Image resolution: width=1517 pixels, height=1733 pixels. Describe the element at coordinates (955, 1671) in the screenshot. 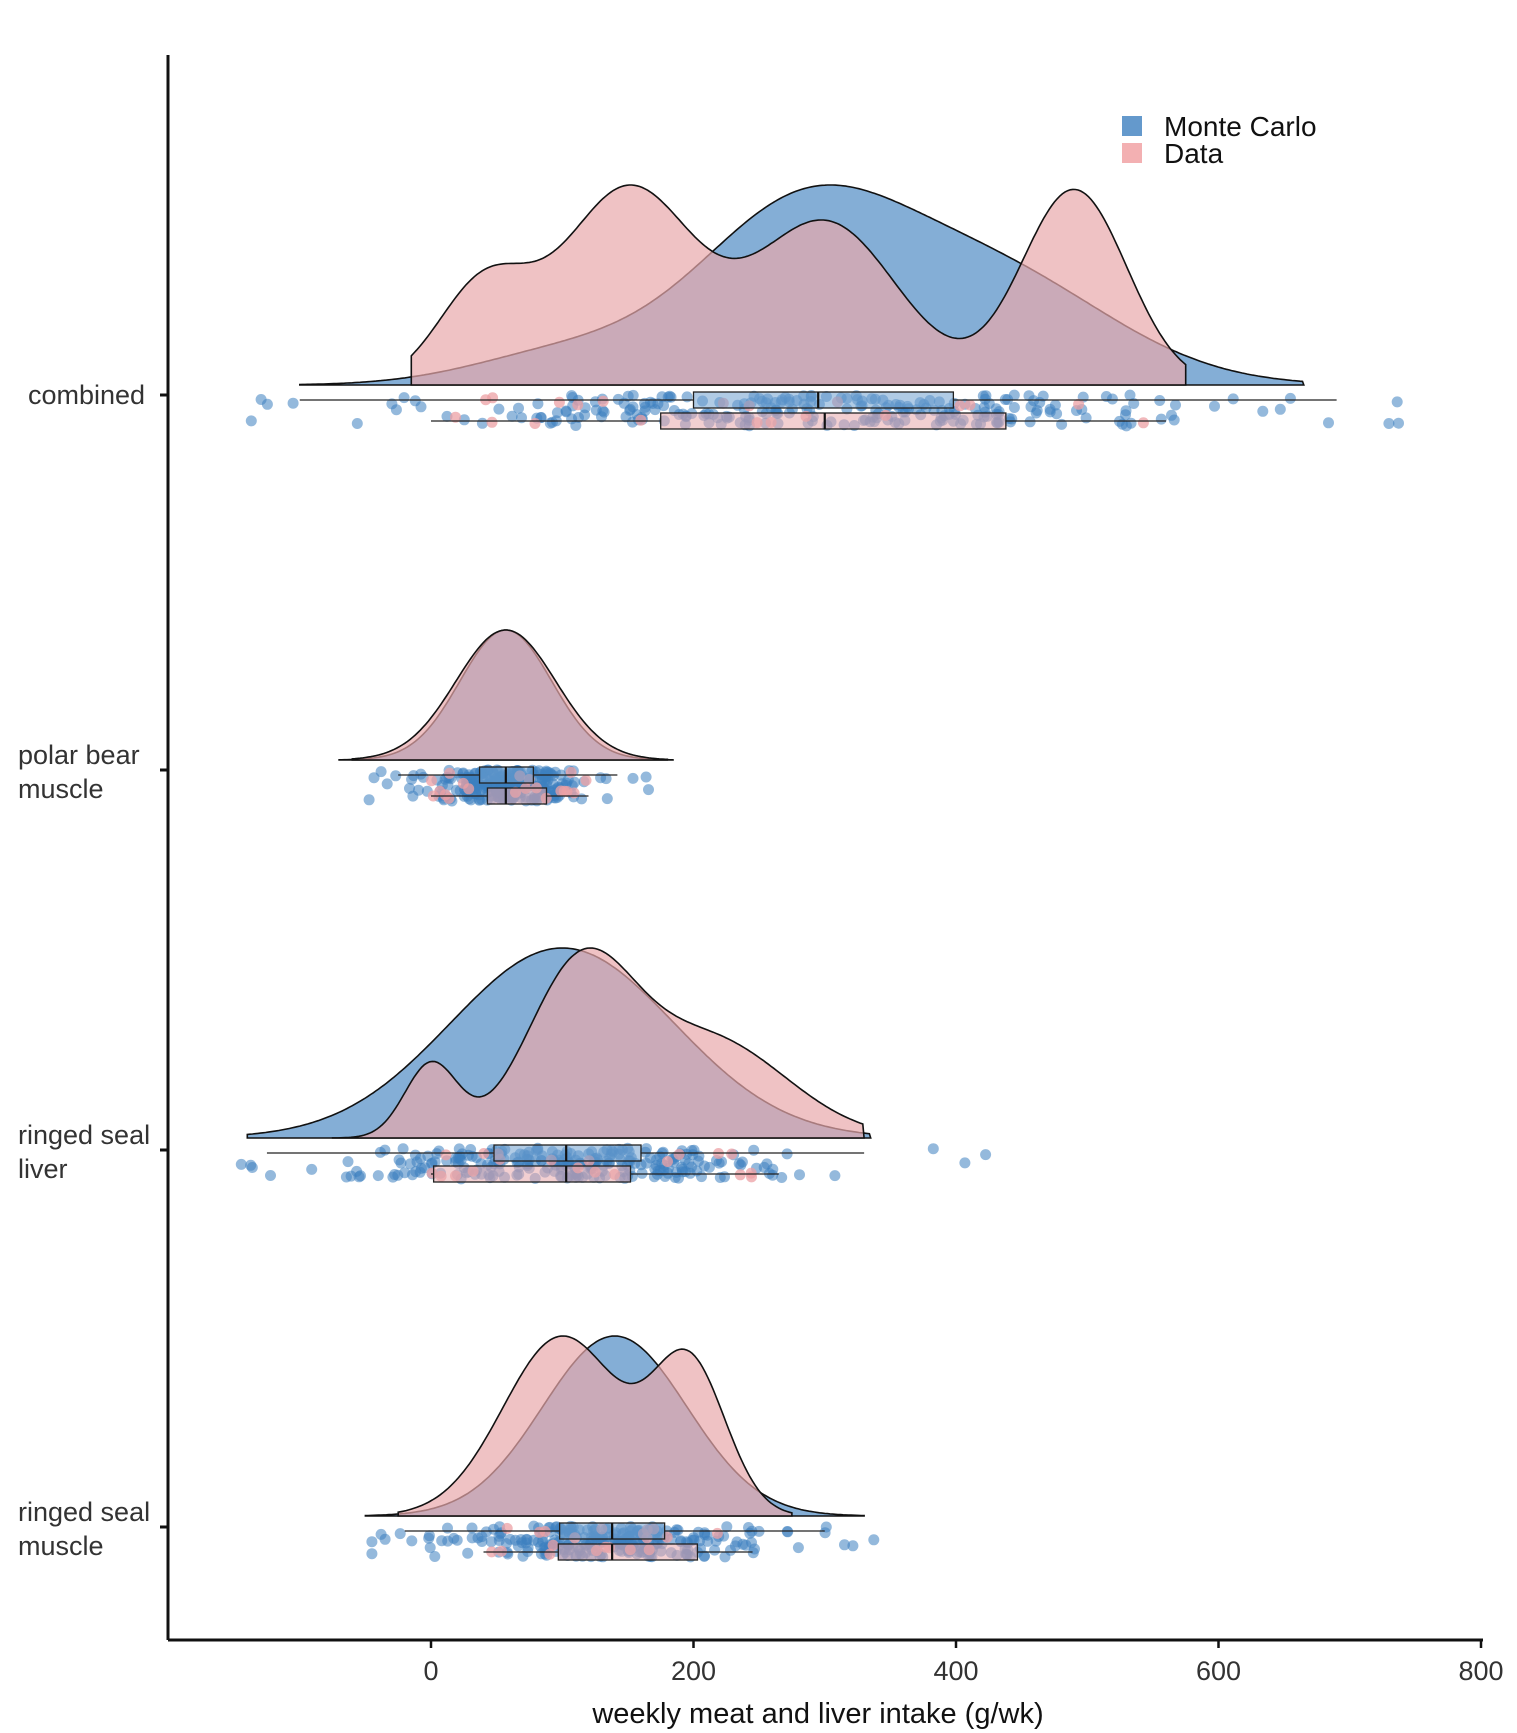

I see `x-tick-label-400: 400` at that location.